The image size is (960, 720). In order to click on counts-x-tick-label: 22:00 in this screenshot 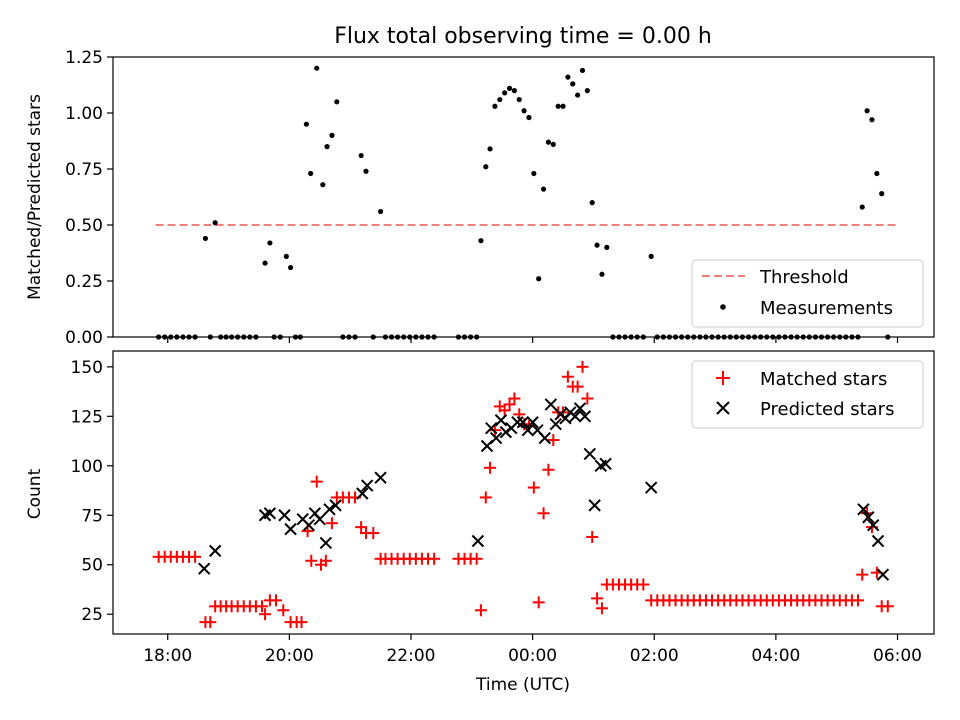, I will do `click(410, 656)`.